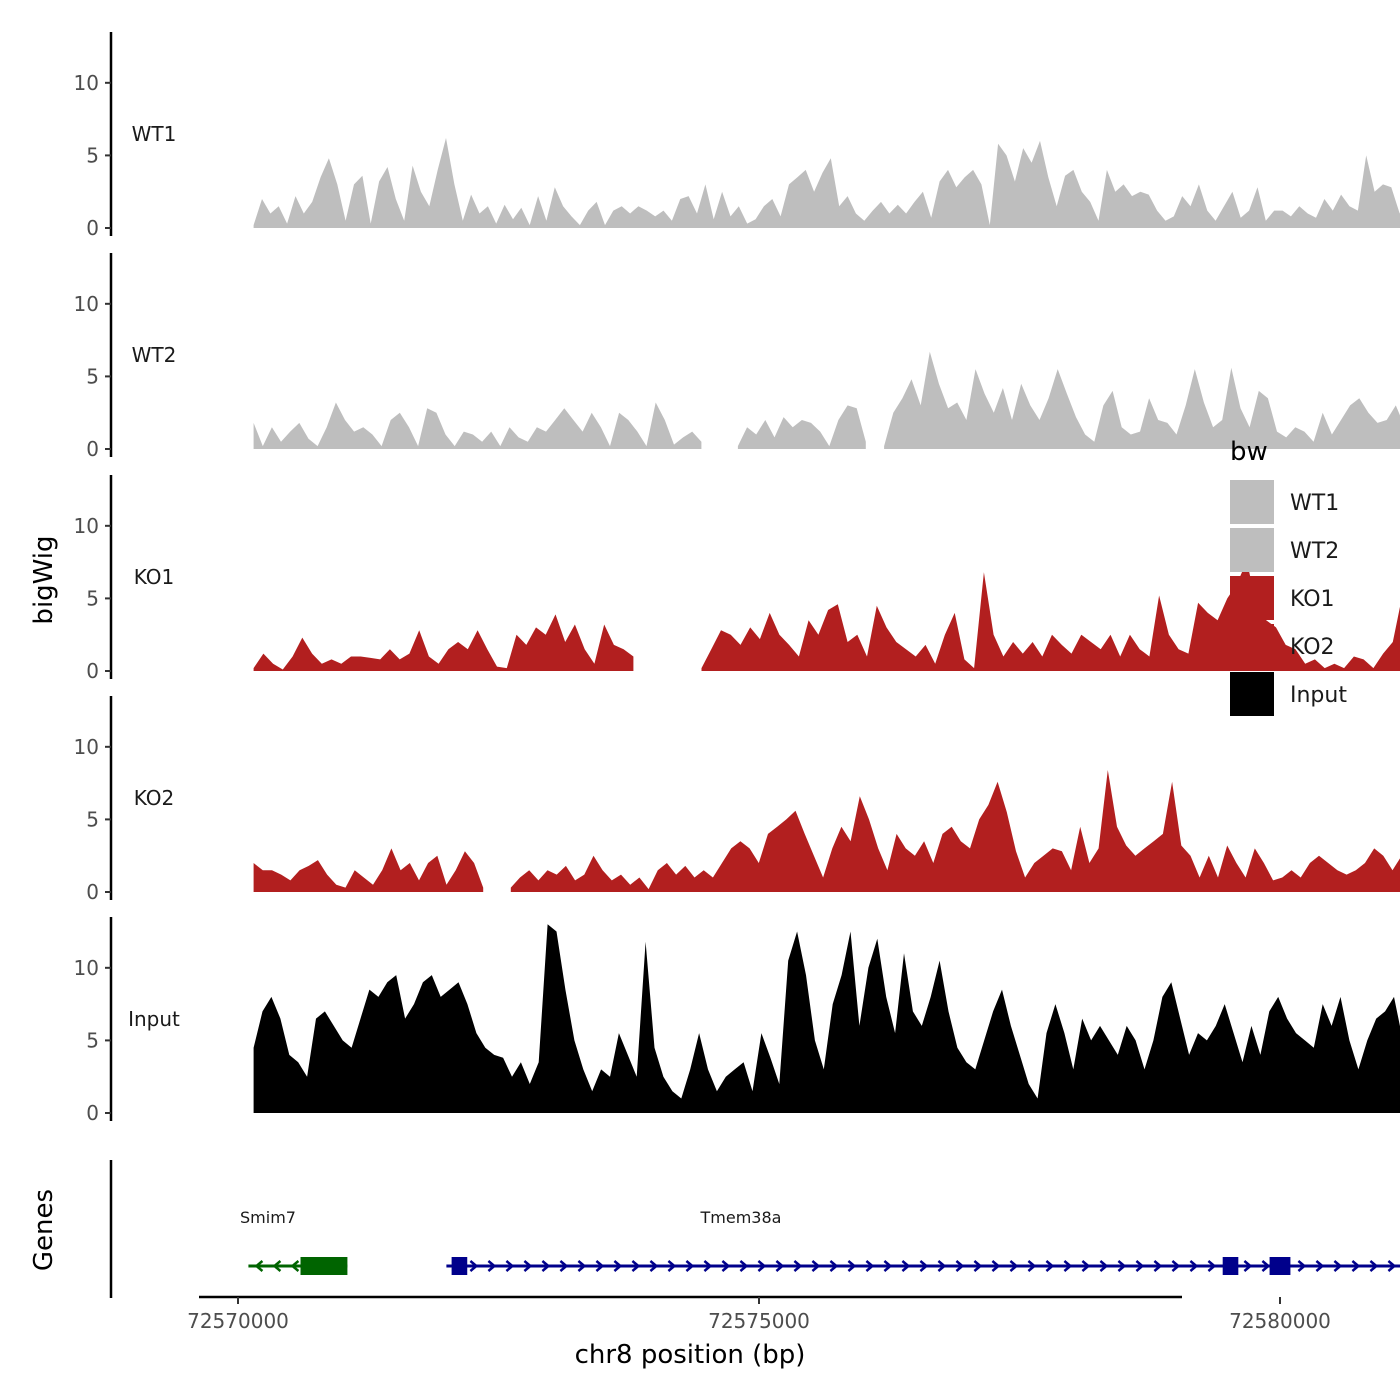  What do you see at coordinates (1252, 502) in the screenshot?
I see `legend-key-wt1` at bounding box center [1252, 502].